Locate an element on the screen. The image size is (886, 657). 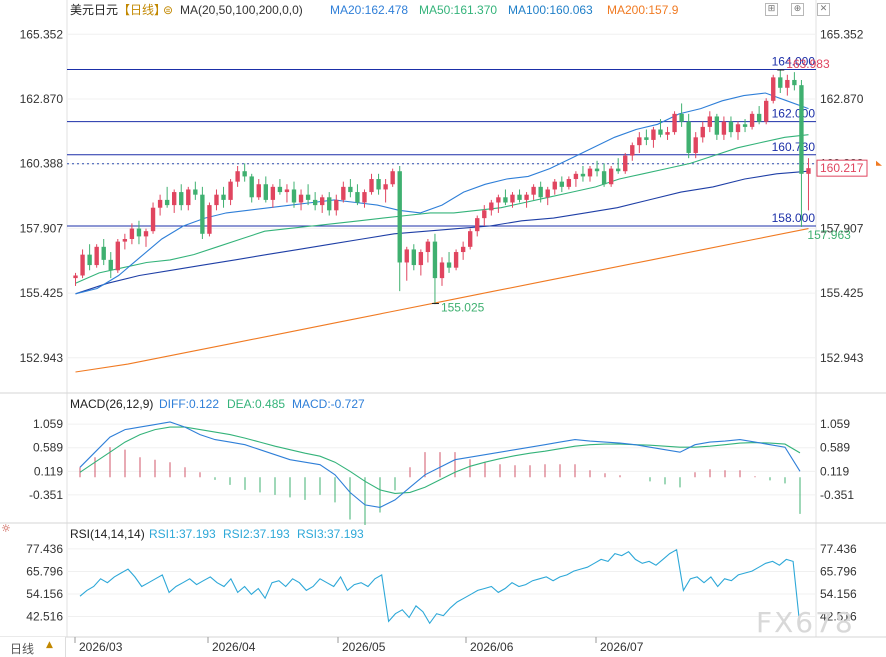
ma200-label: MA200:157.9 is located at coordinates (643, 10).